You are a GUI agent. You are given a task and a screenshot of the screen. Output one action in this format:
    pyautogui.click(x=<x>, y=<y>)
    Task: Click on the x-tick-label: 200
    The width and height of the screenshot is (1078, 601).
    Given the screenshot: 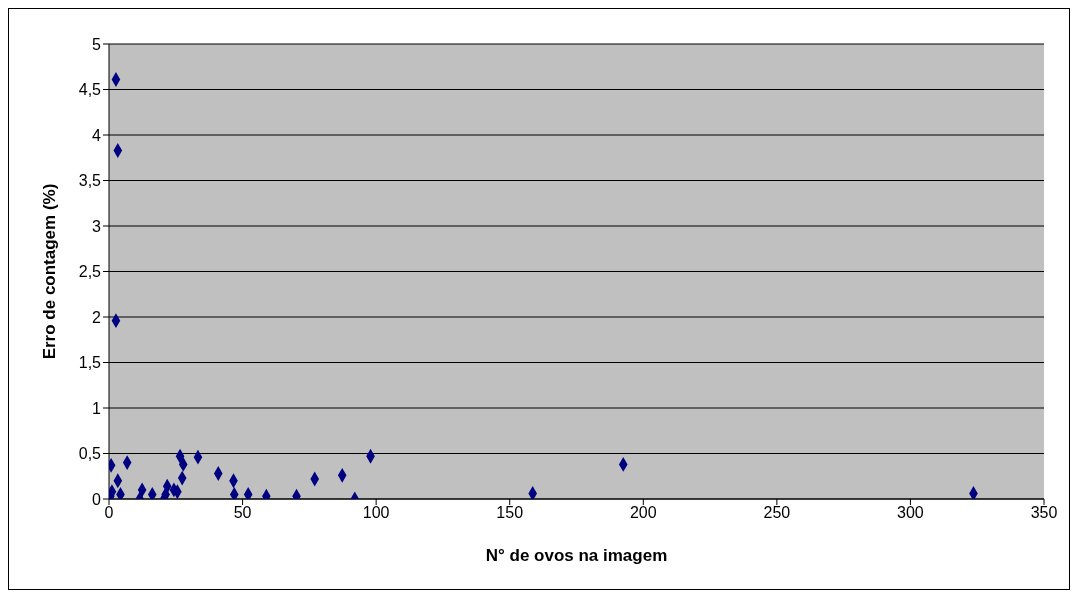 What is the action you would take?
    pyautogui.click(x=643, y=513)
    